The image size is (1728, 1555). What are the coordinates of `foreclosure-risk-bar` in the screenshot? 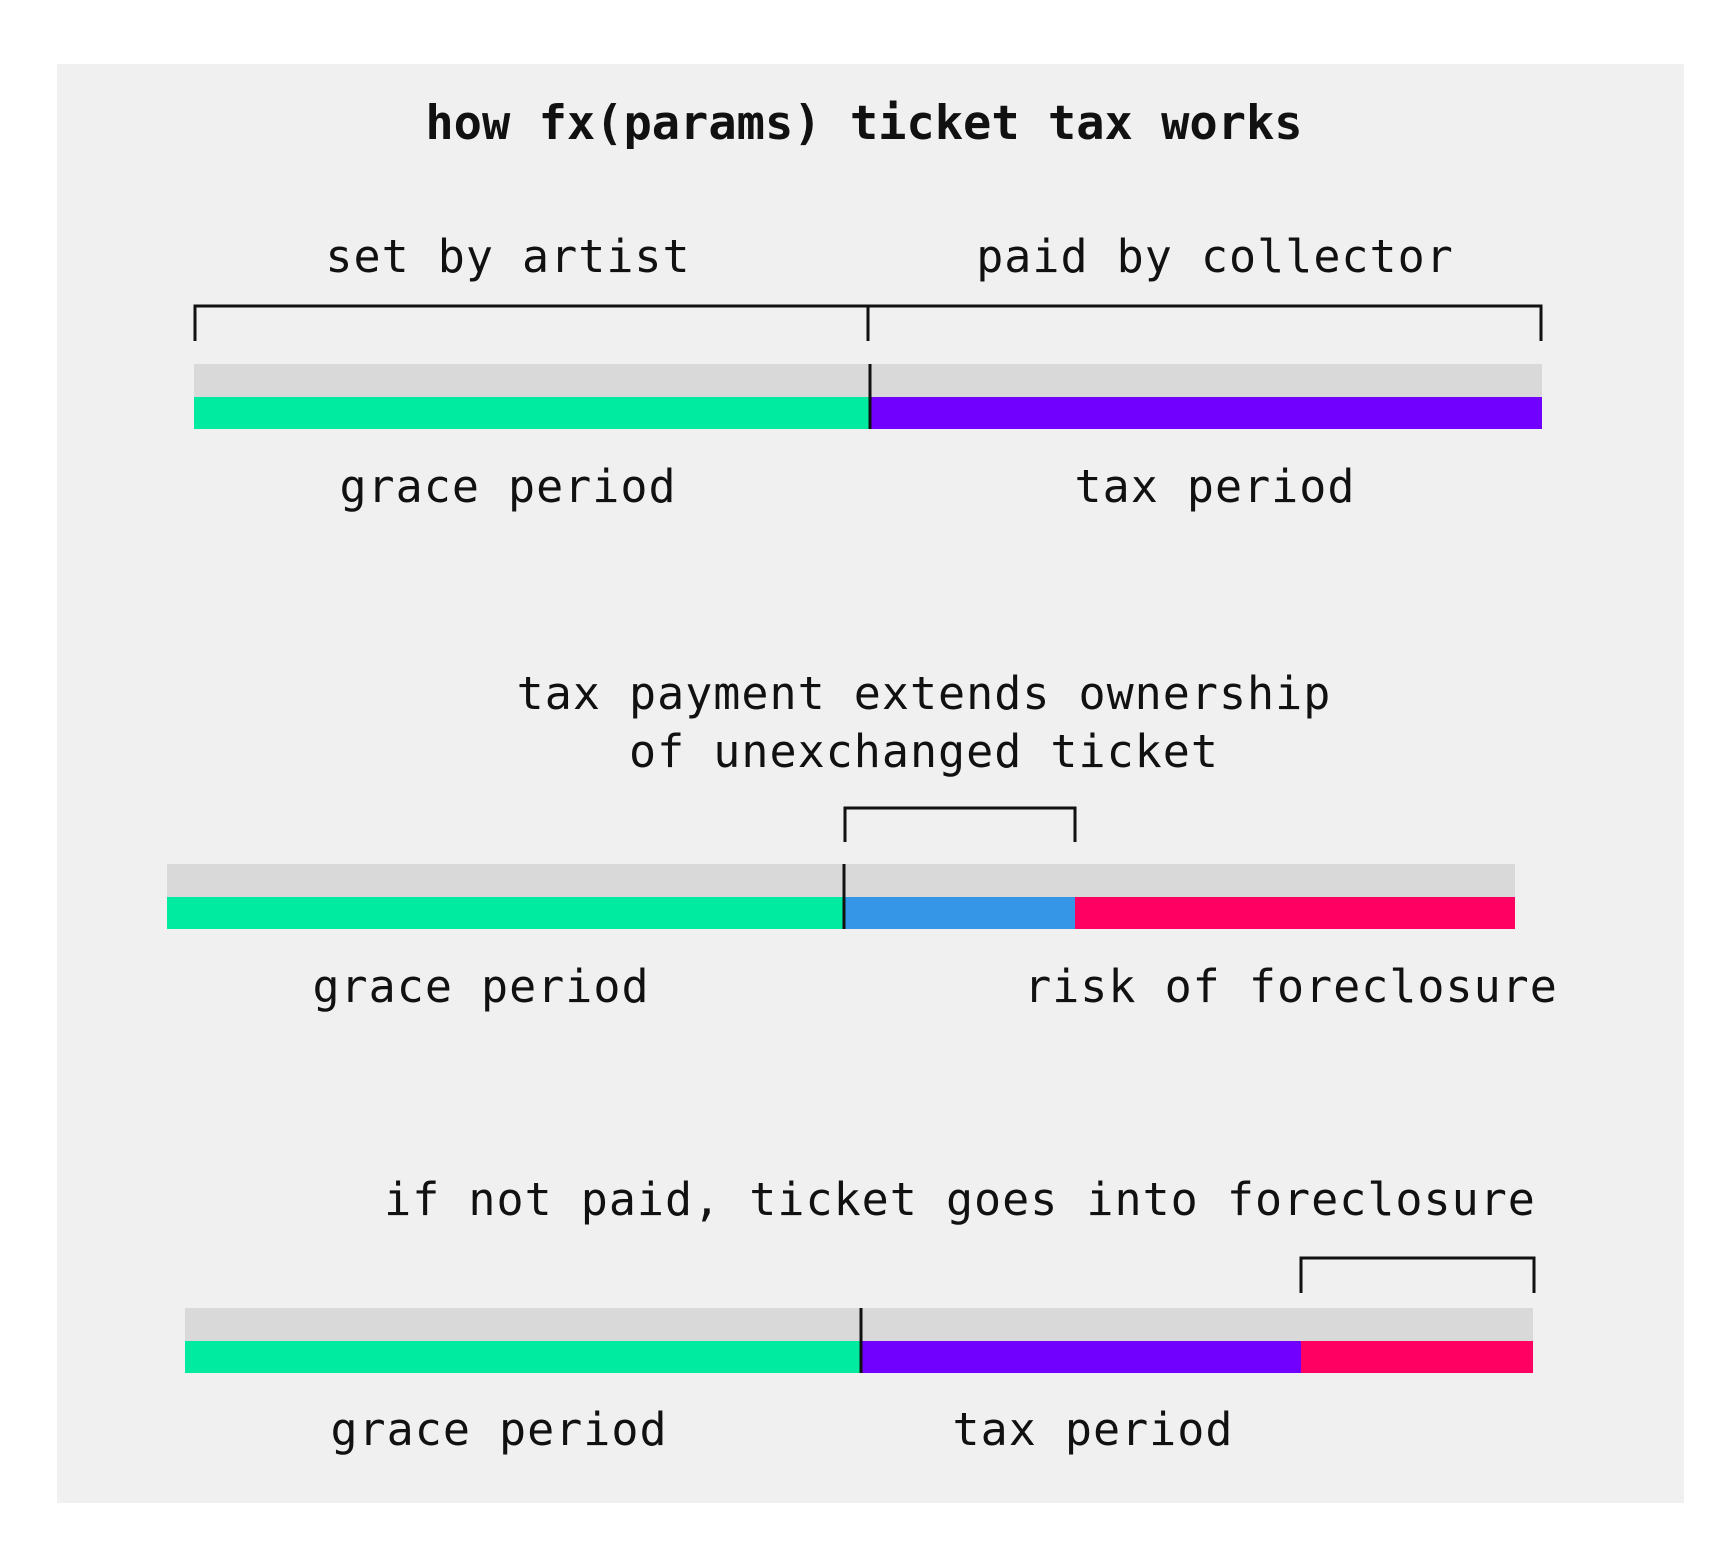 It's located at (1295, 913).